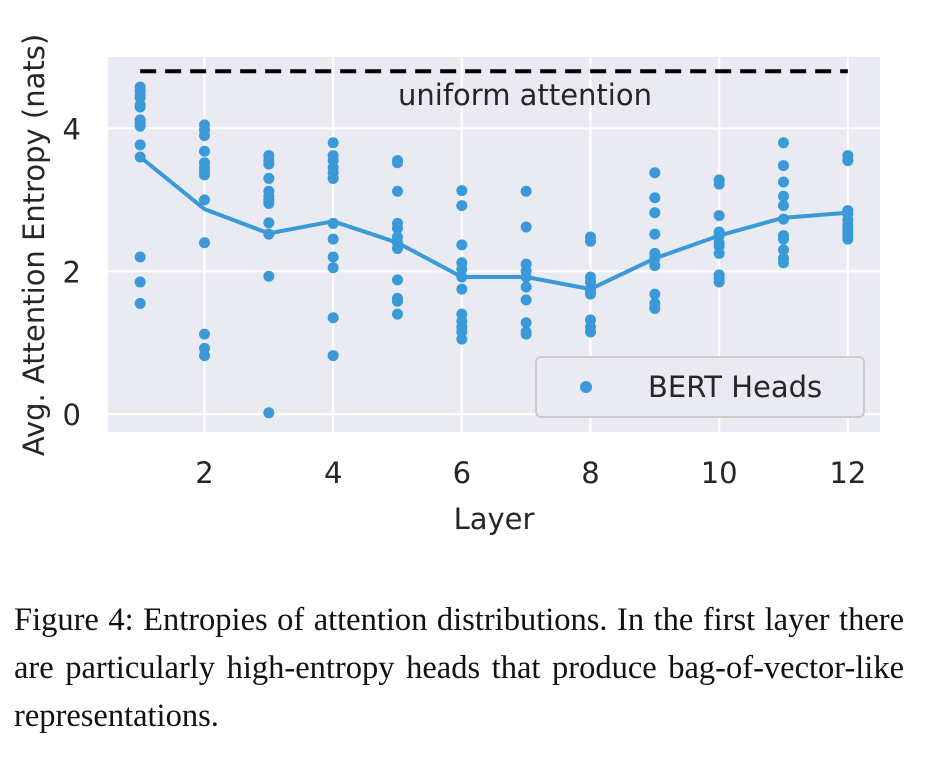  I want to click on x-tick-label: 10, so click(719, 473).